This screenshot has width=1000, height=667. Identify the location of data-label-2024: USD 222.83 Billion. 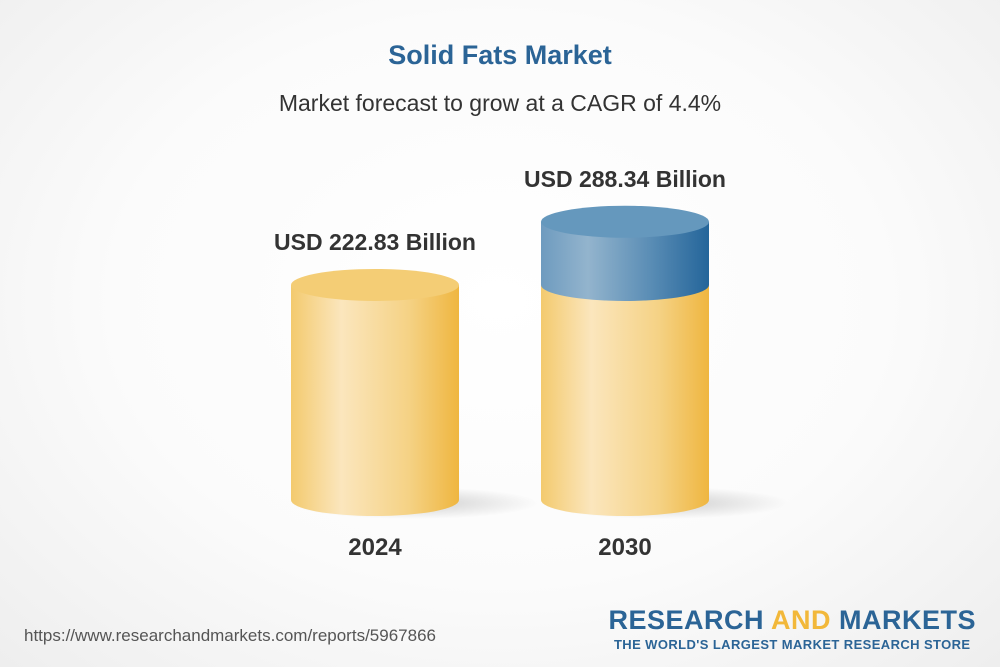
(375, 242).